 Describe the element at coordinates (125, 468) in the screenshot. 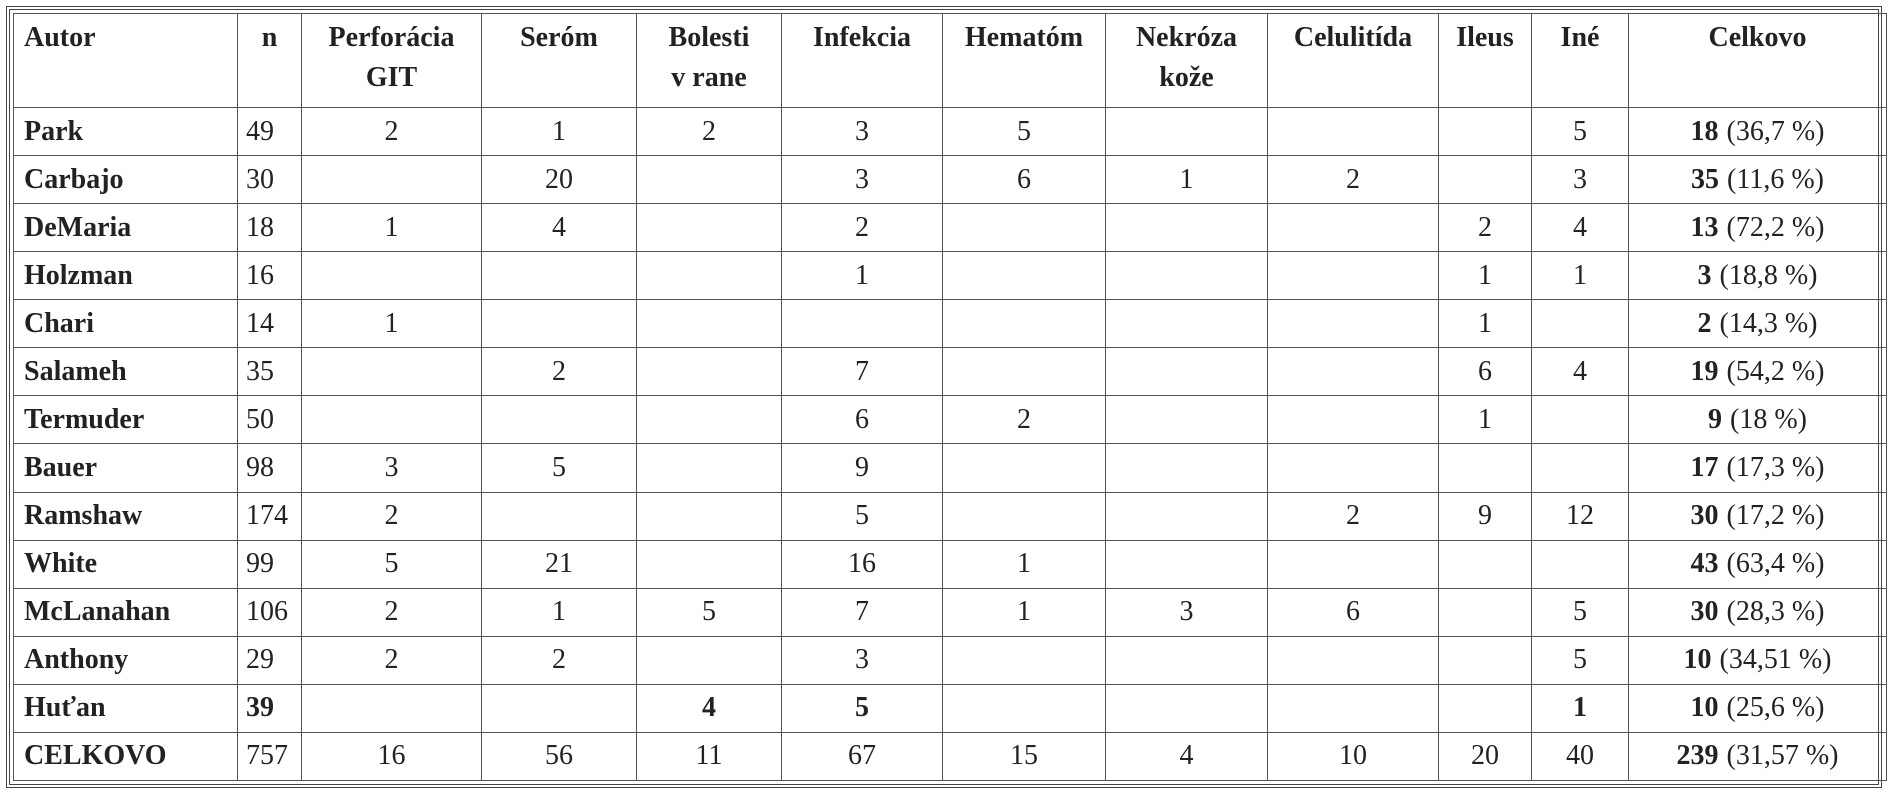

I see `author-cell: Bauer` at that location.